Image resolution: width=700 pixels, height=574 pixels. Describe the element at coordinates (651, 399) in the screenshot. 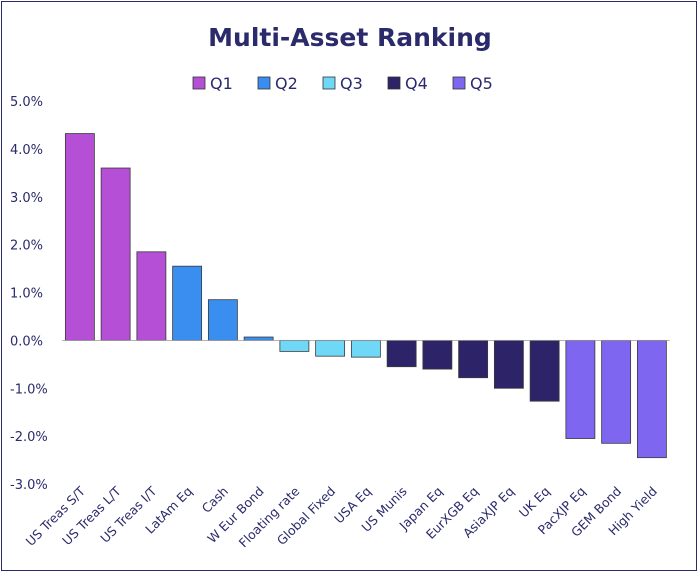

I see `bar-high-yield` at that location.